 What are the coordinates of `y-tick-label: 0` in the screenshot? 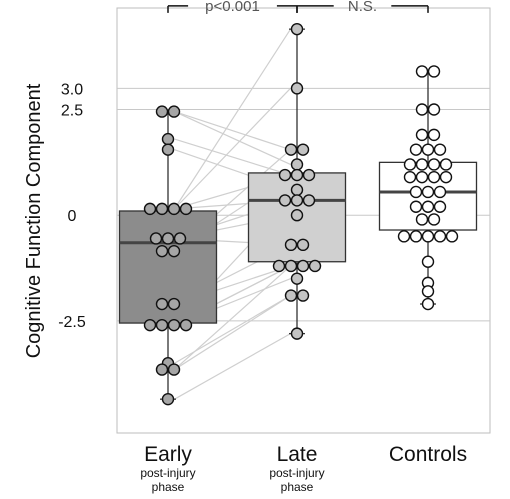 It's located at (72, 216).